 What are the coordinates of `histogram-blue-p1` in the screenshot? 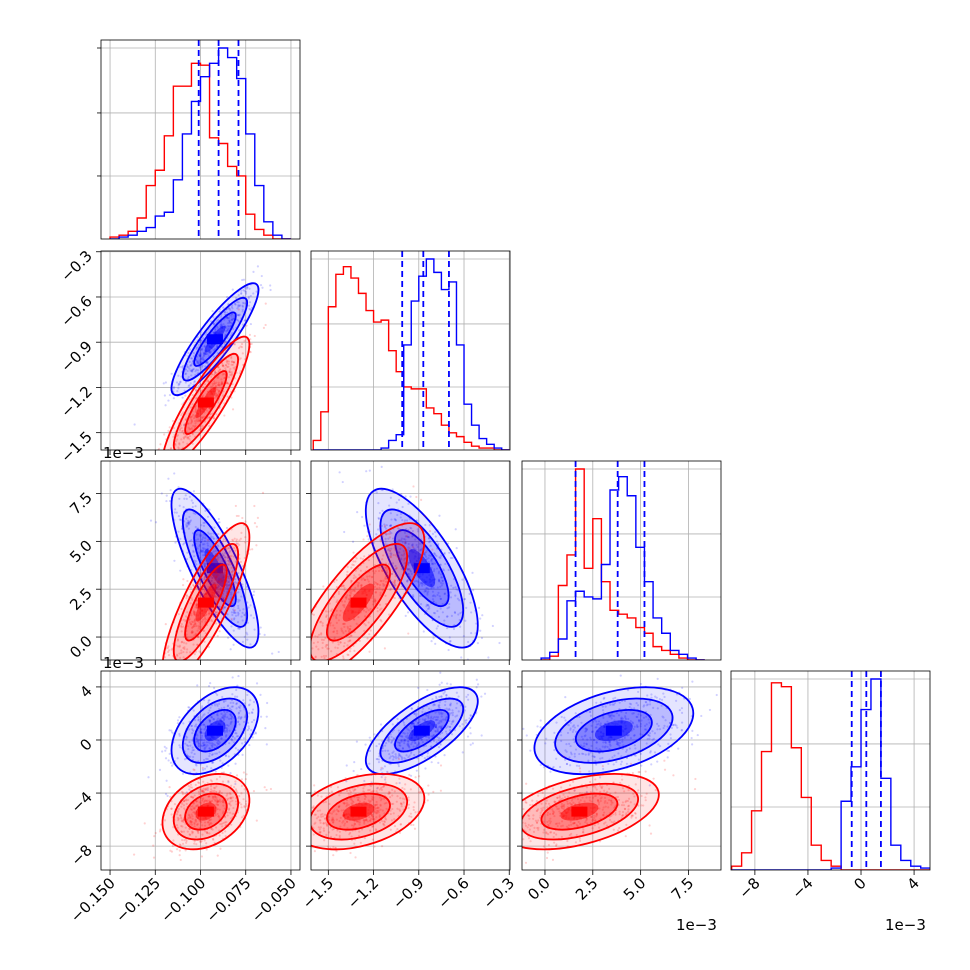 It's located at (411, 354).